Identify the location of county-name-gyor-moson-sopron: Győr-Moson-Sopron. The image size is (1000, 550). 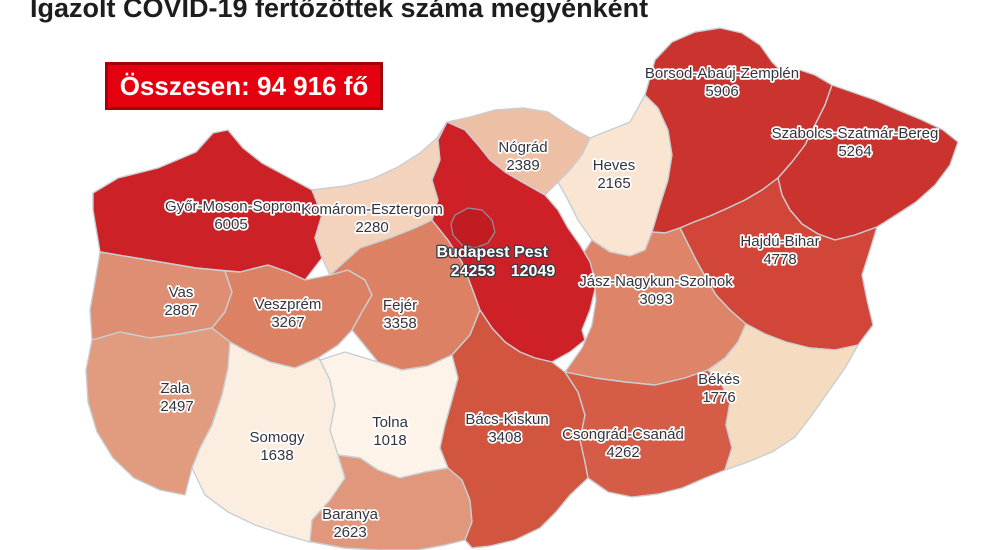
(233, 206).